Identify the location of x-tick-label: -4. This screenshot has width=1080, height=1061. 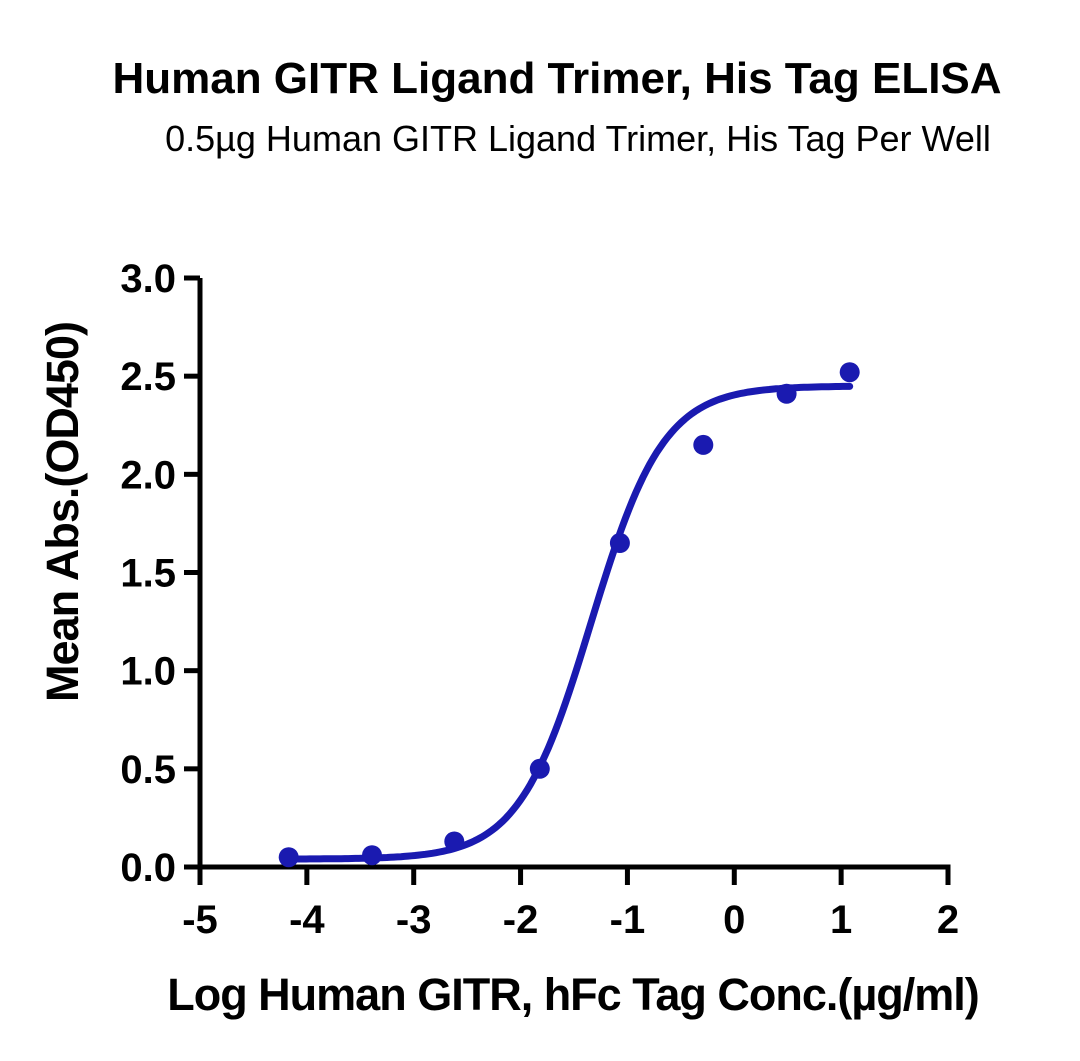
(307, 920).